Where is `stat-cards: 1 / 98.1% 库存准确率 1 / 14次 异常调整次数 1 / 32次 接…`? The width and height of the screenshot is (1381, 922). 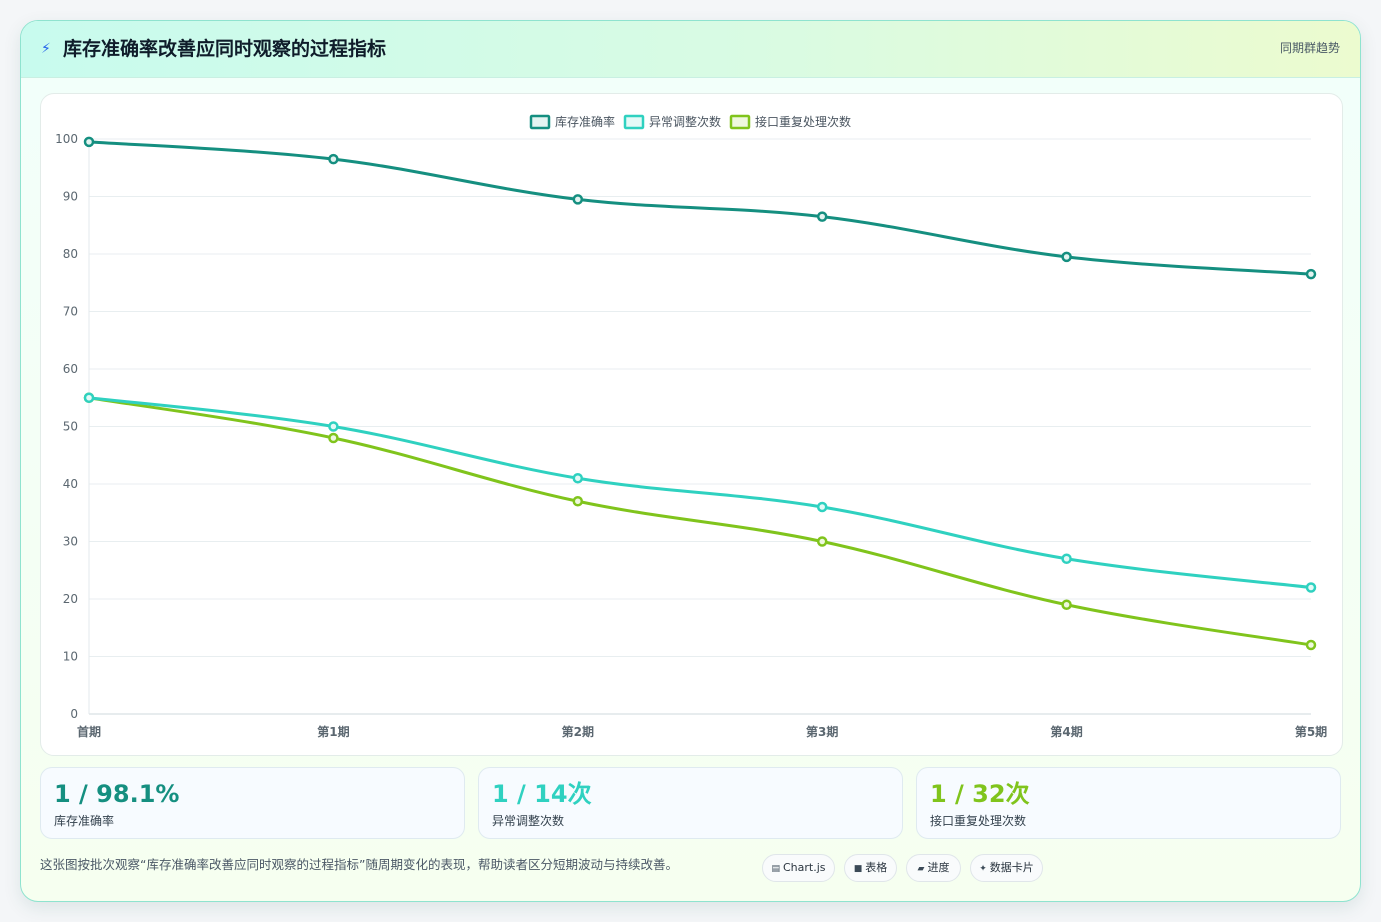
stat-cards: 1 / 98.1% 库存准确率 1 / 14次 异常调整次数 1 / 32次 接… is located at coordinates (691, 803).